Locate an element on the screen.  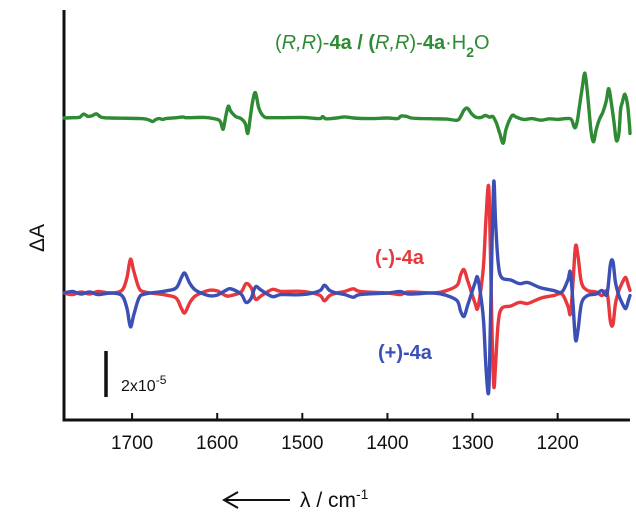
x-tick-label-1300: 1300 is located at coordinates (472, 443).